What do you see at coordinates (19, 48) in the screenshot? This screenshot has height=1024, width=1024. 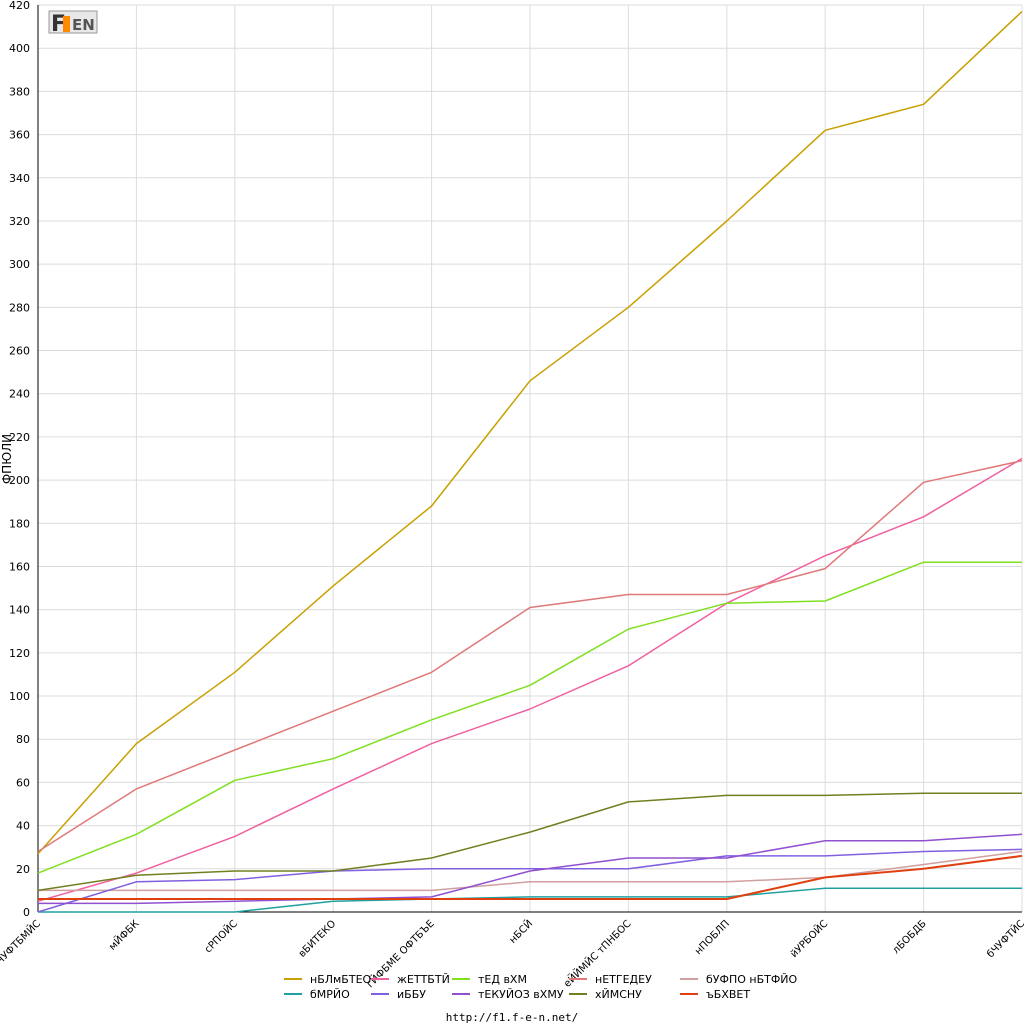 I see `y-tick-label: 400` at bounding box center [19, 48].